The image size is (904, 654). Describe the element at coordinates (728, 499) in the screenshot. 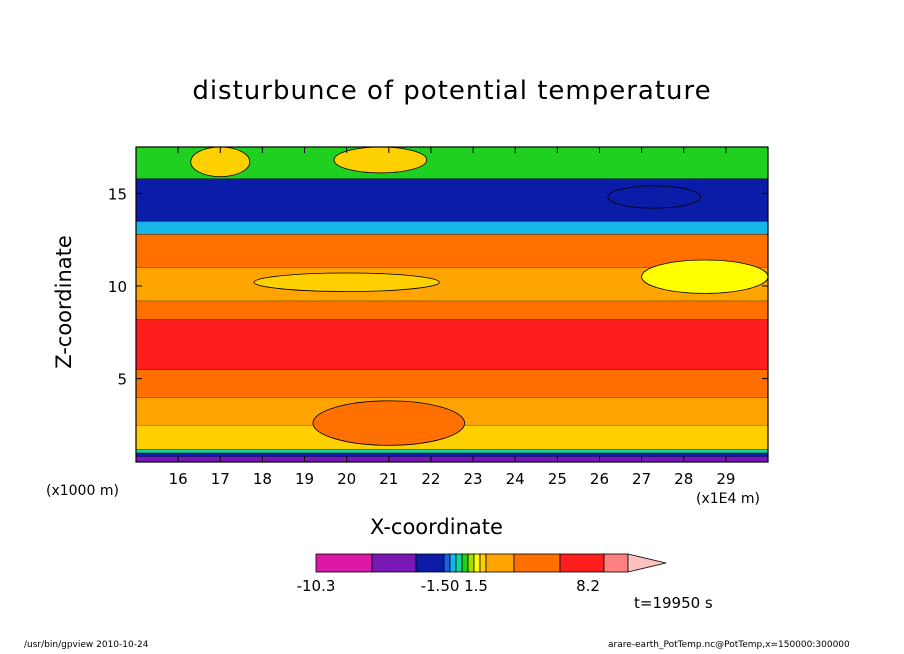

I see `x-unit-right: (x1E4 m)` at that location.